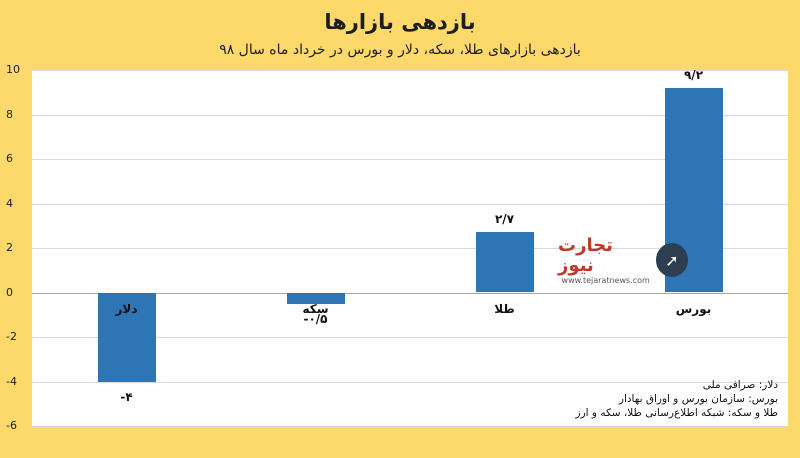  I want to click on logo-url: www.tejaratnews.com, so click(605, 280).